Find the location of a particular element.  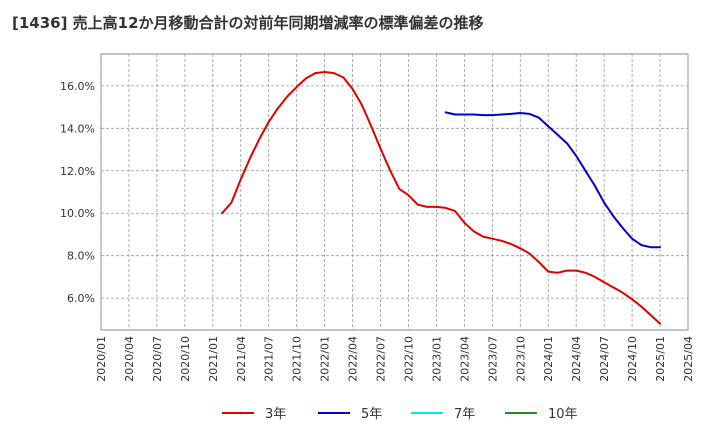

x-tick-label: 2024/10 is located at coordinates (632, 359).